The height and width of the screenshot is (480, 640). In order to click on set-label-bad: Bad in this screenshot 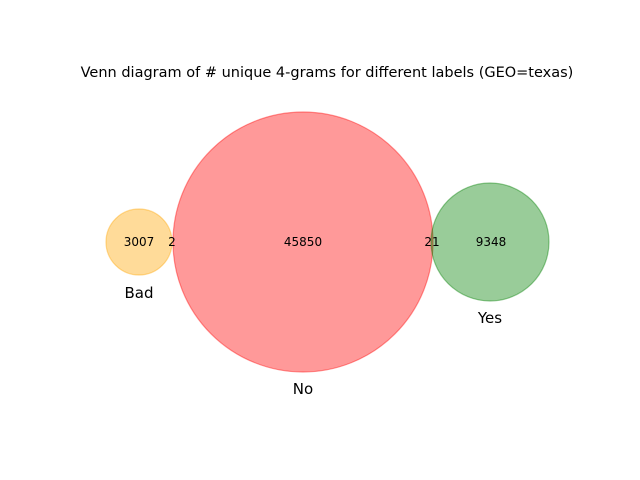, I will do `click(138, 293)`.